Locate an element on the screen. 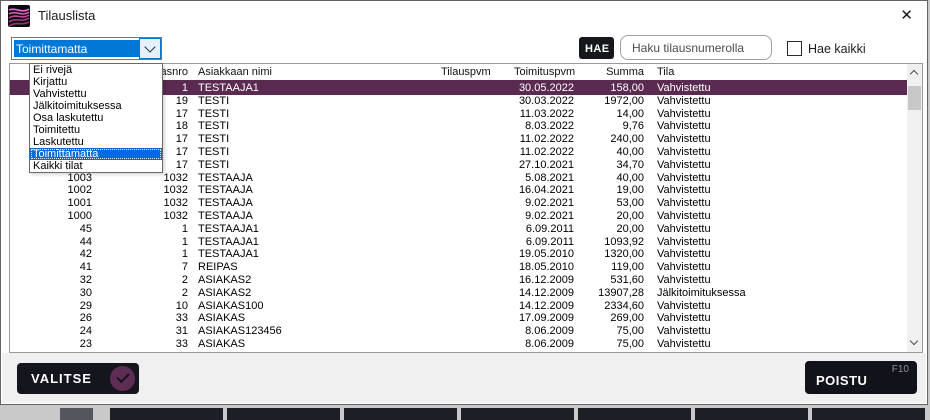  exit-button: F10 POISTU is located at coordinates (861, 377).